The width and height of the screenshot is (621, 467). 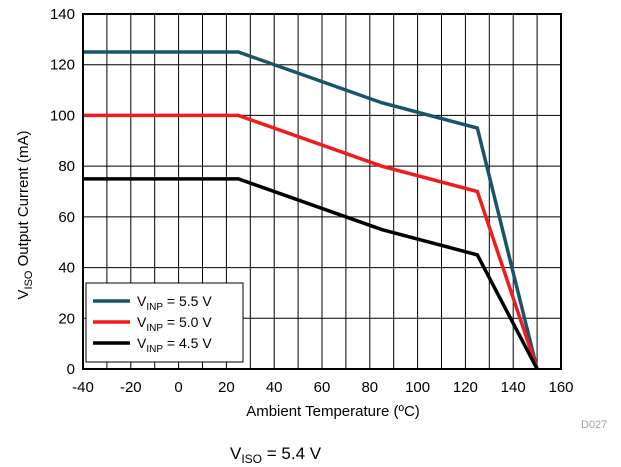 What do you see at coordinates (23, 200) in the screenshot?
I see `y-axis-title-rest: Output Current (mA)` at bounding box center [23, 200].